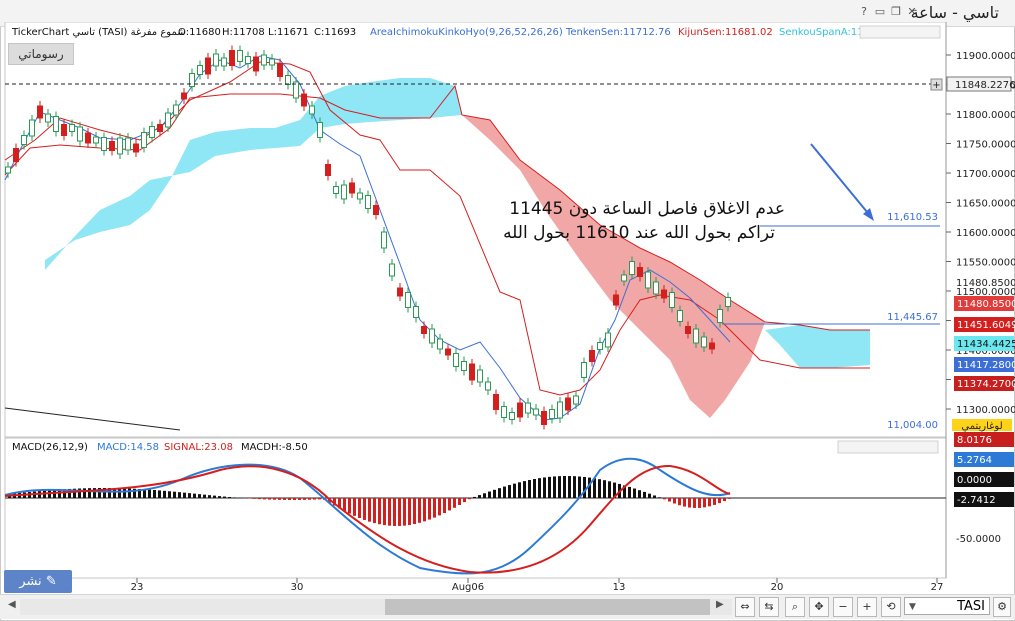  I want to click on zoom-in-icon: +, so click(867, 607).